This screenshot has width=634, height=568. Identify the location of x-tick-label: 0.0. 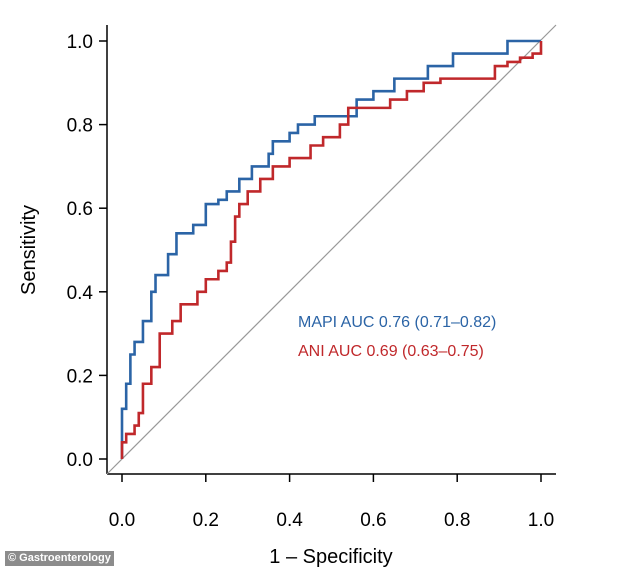
(122, 520).